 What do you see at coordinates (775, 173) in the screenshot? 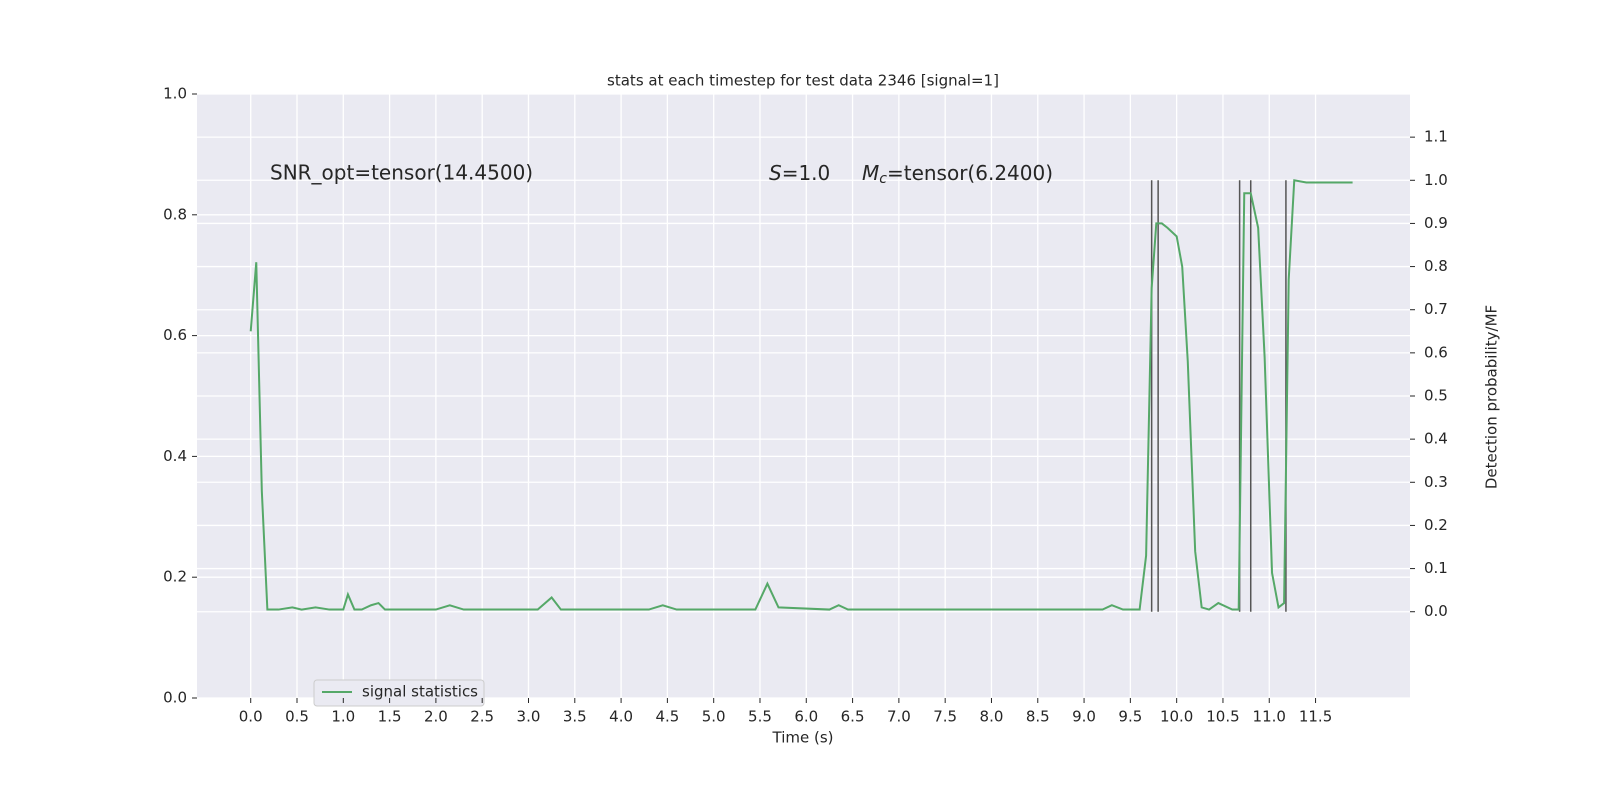
I see `annotation-symbol: S` at bounding box center [775, 173].